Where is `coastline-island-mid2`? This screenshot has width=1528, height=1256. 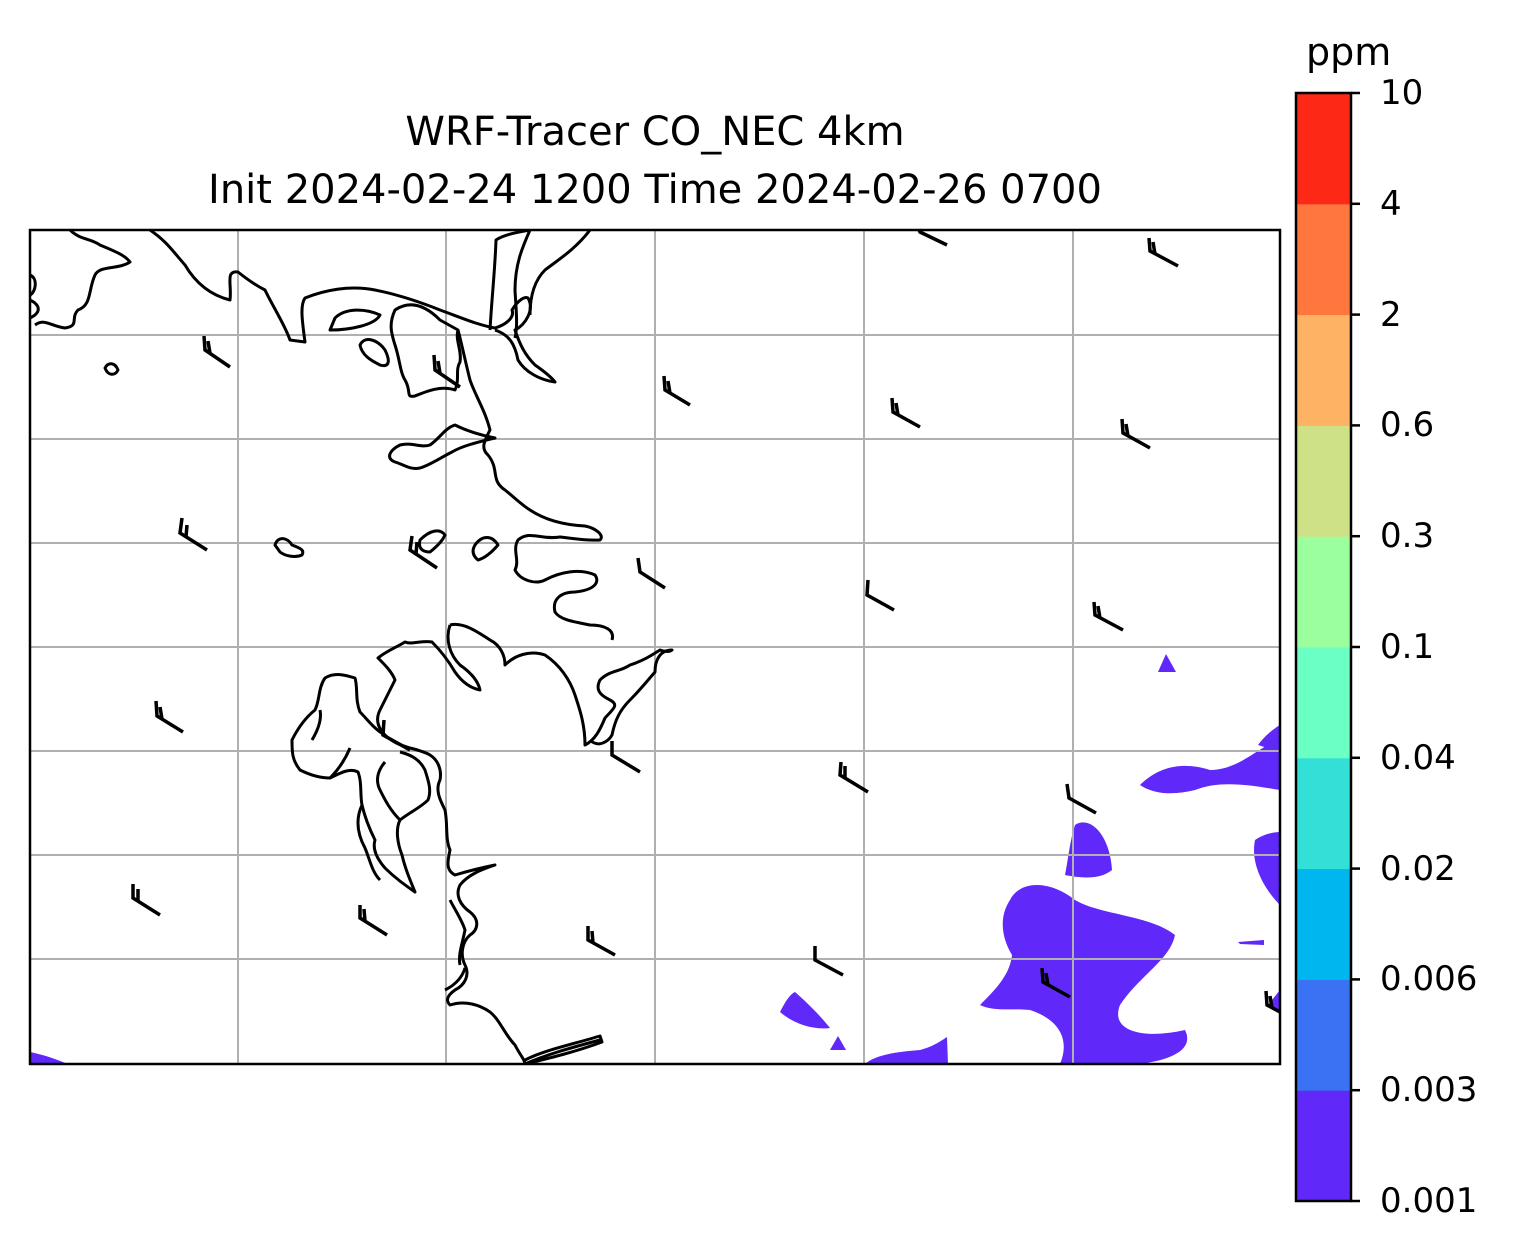
coastline-island-mid2 is located at coordinates (432, 541).